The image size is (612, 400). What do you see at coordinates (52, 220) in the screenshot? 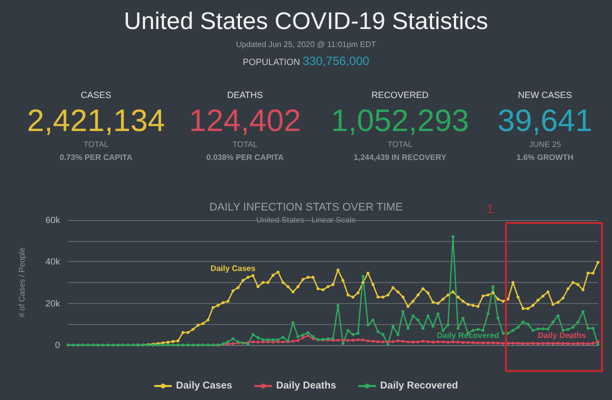
I see `y-tick-label: 60k` at bounding box center [52, 220].